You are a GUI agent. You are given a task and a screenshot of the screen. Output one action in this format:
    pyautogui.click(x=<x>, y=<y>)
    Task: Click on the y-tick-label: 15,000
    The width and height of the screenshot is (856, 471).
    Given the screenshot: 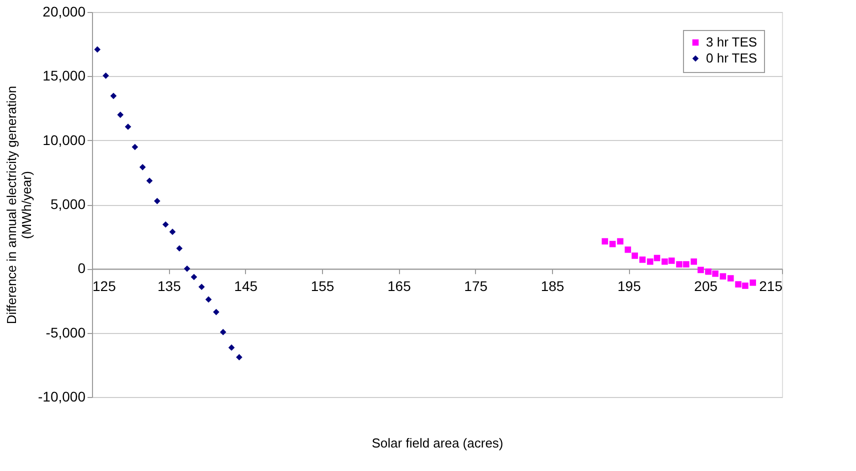 What is the action you would take?
    pyautogui.click(x=64, y=76)
    